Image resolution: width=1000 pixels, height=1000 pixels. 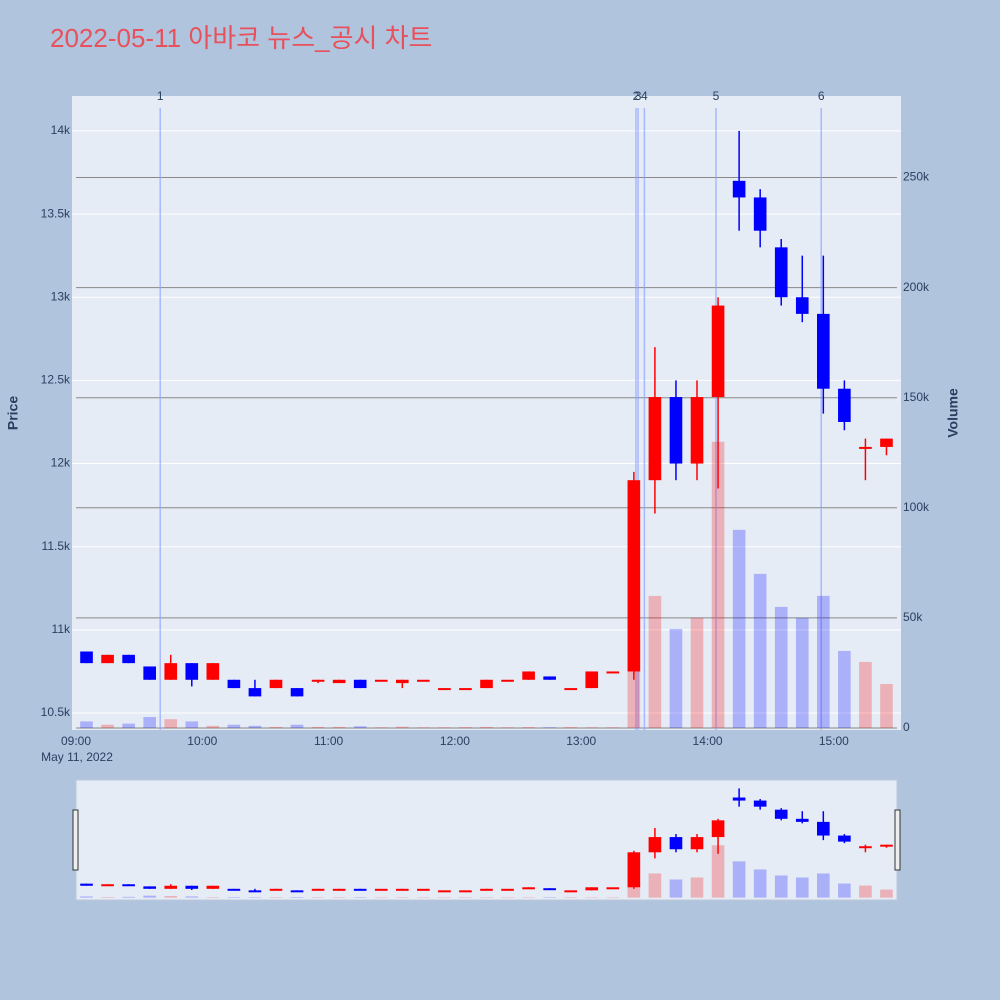 I want to click on x-tick-label: 09:00, so click(x=76, y=741).